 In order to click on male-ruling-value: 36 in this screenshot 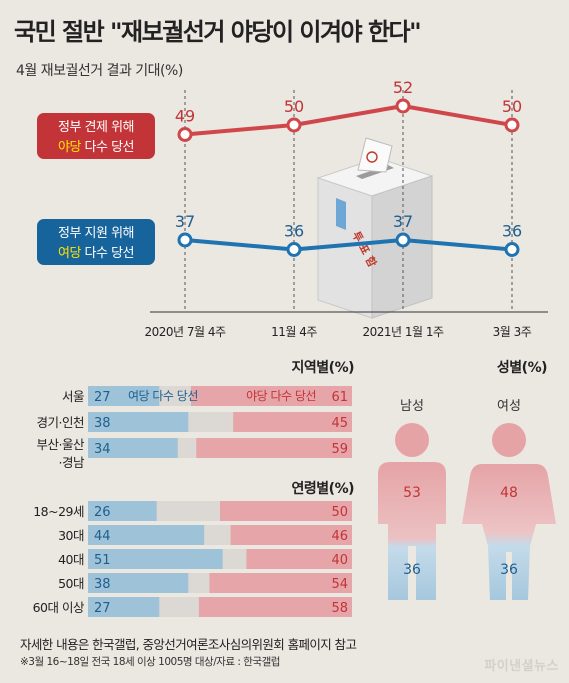, I will do `click(412, 570)`.